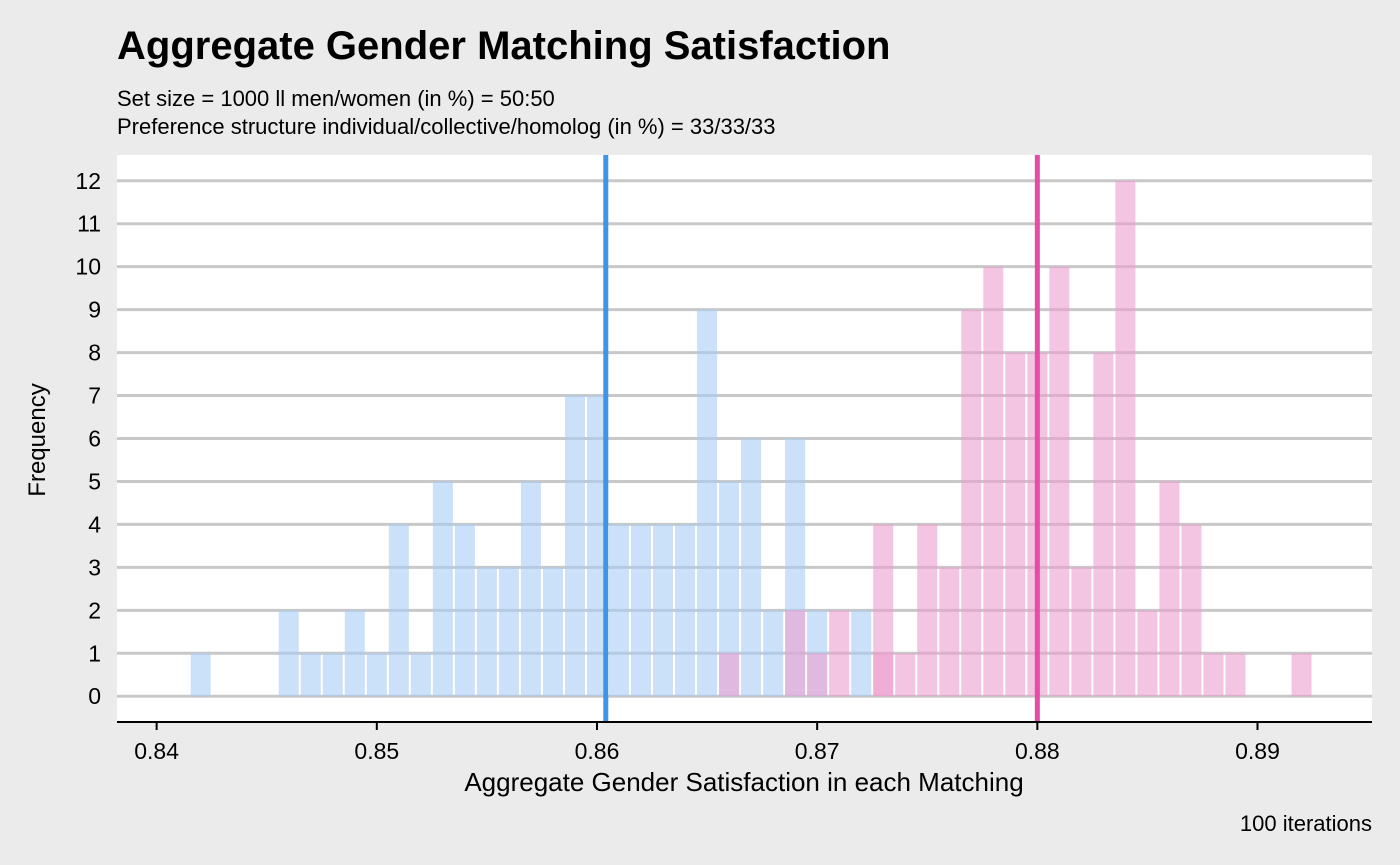  Describe the element at coordinates (1305, 823) in the screenshot. I see `chart-caption: 100 iterations` at that location.